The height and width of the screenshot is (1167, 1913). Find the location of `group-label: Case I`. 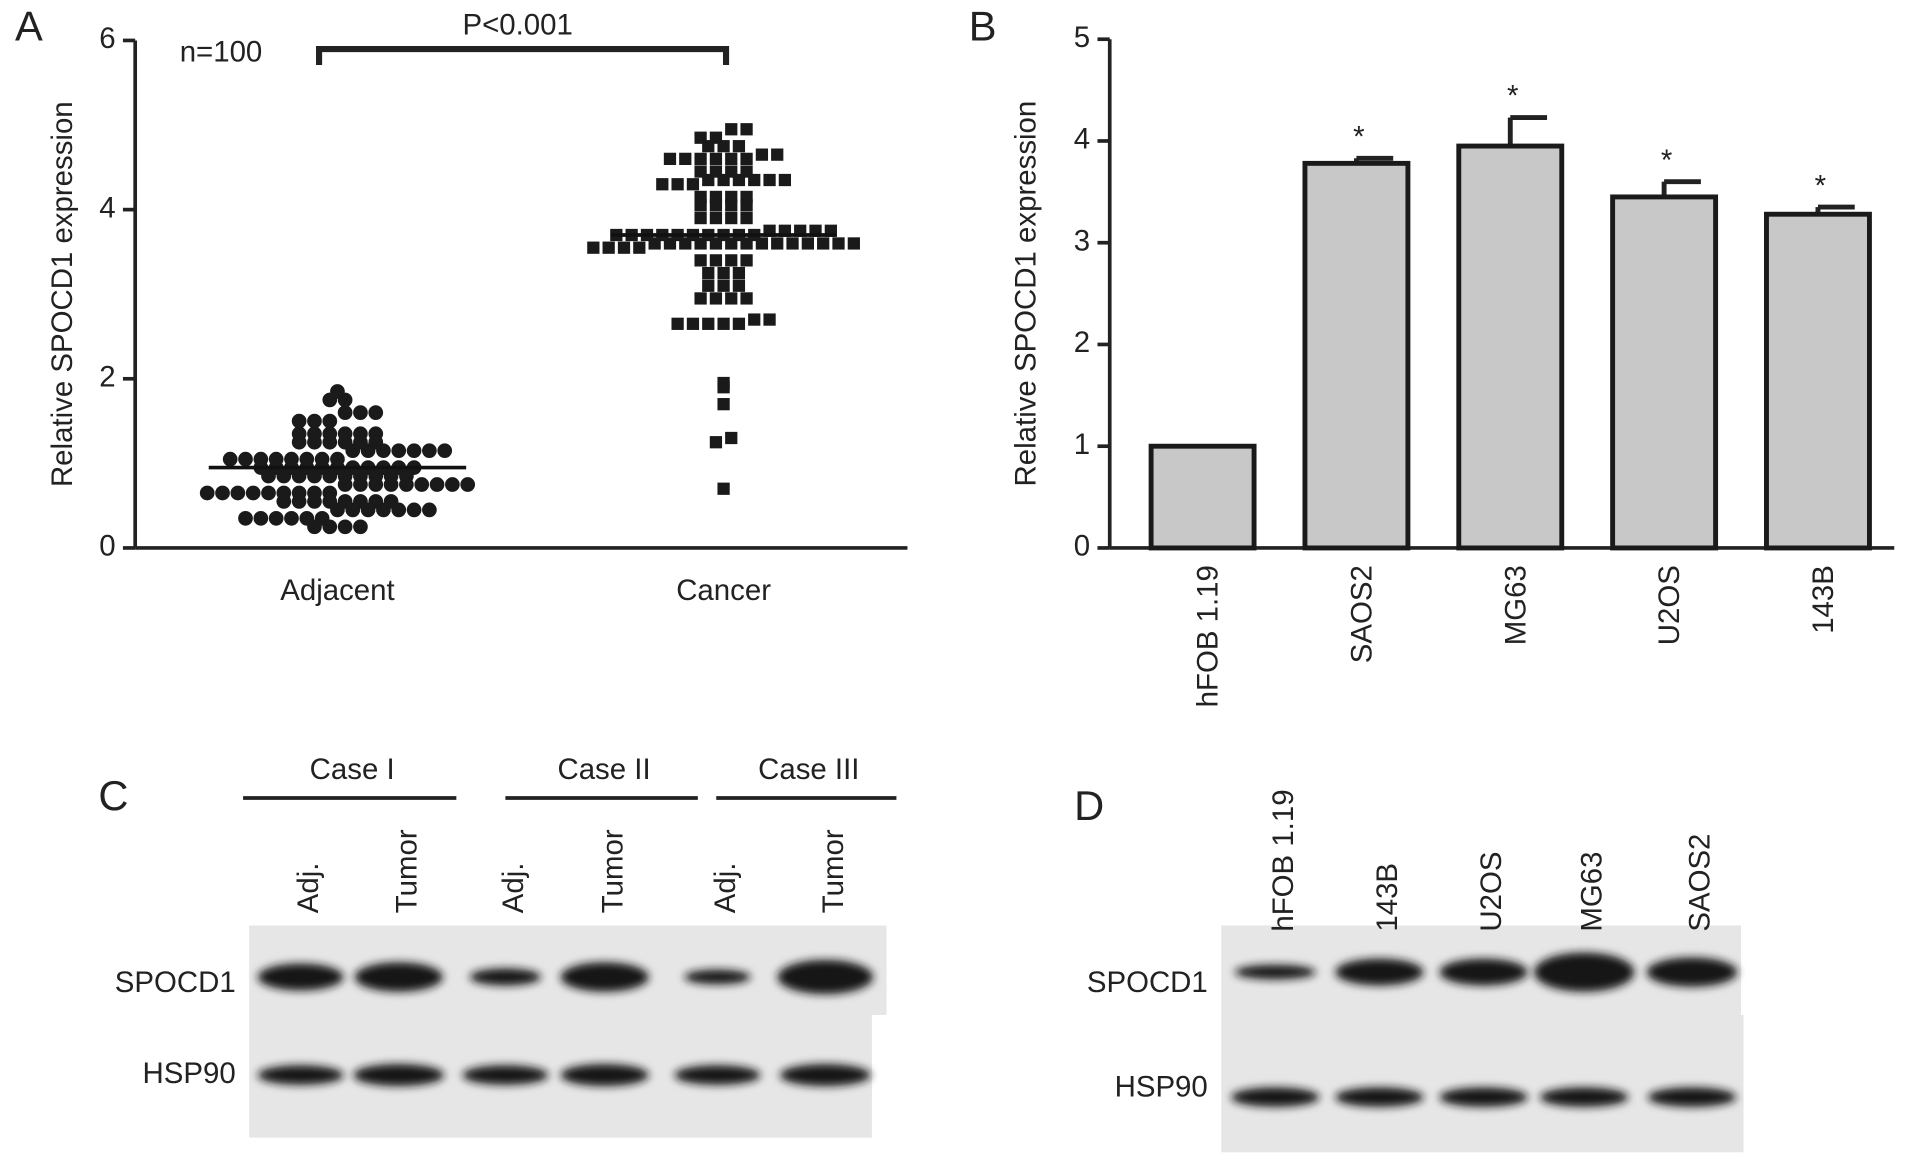

group-label: Case I is located at coordinates (352, 769).